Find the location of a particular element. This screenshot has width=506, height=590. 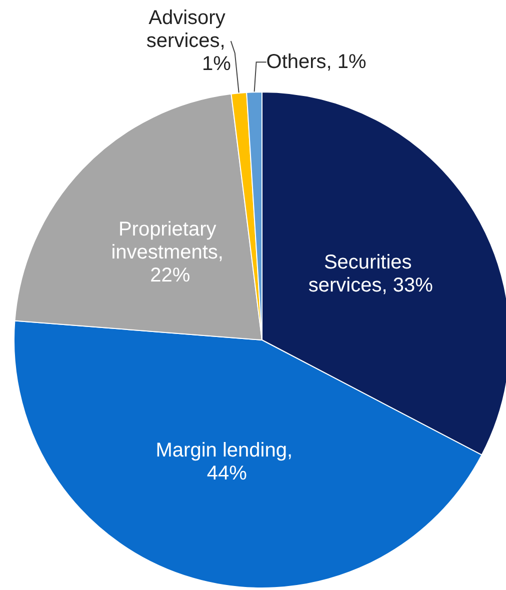

slice-label: Advisory services, 1% is located at coordinates (189, 41).